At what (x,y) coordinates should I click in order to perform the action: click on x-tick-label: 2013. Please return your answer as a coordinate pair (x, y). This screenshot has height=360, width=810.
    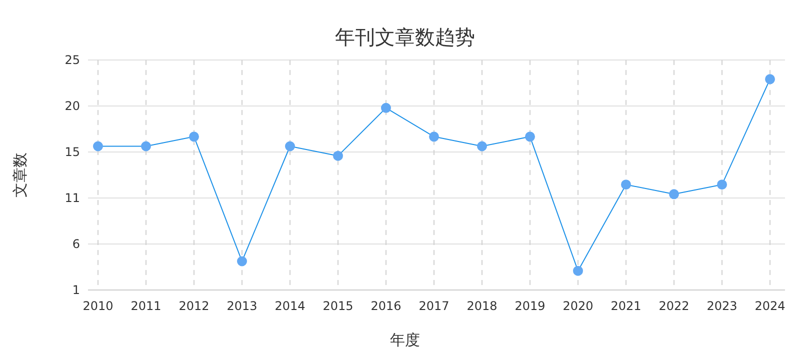
    Looking at the image, I should click on (242, 306).